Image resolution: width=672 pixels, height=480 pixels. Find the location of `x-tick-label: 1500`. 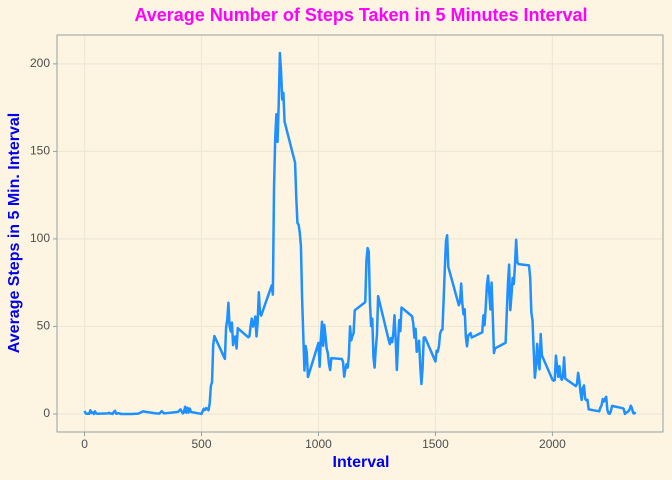

x-tick-label: 1500 is located at coordinates (435, 444).